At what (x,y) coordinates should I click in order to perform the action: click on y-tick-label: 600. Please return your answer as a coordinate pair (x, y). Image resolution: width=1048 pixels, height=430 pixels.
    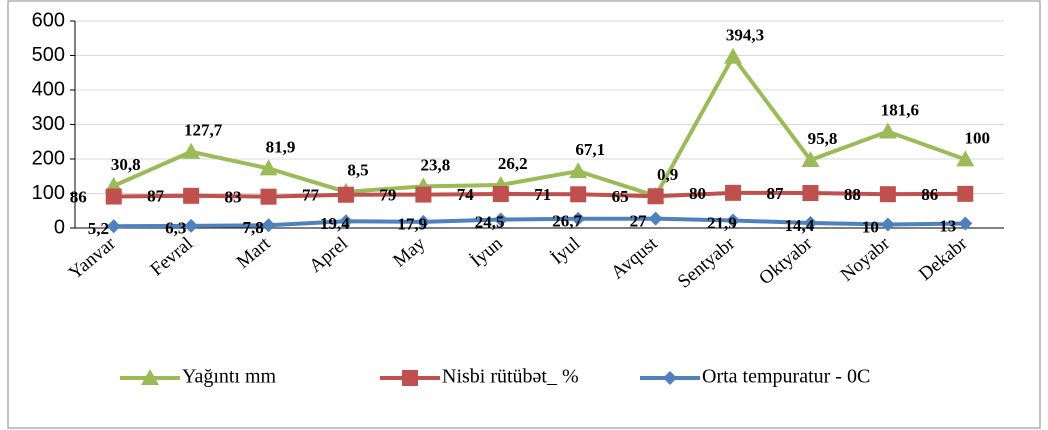
    Looking at the image, I should click on (48, 20).